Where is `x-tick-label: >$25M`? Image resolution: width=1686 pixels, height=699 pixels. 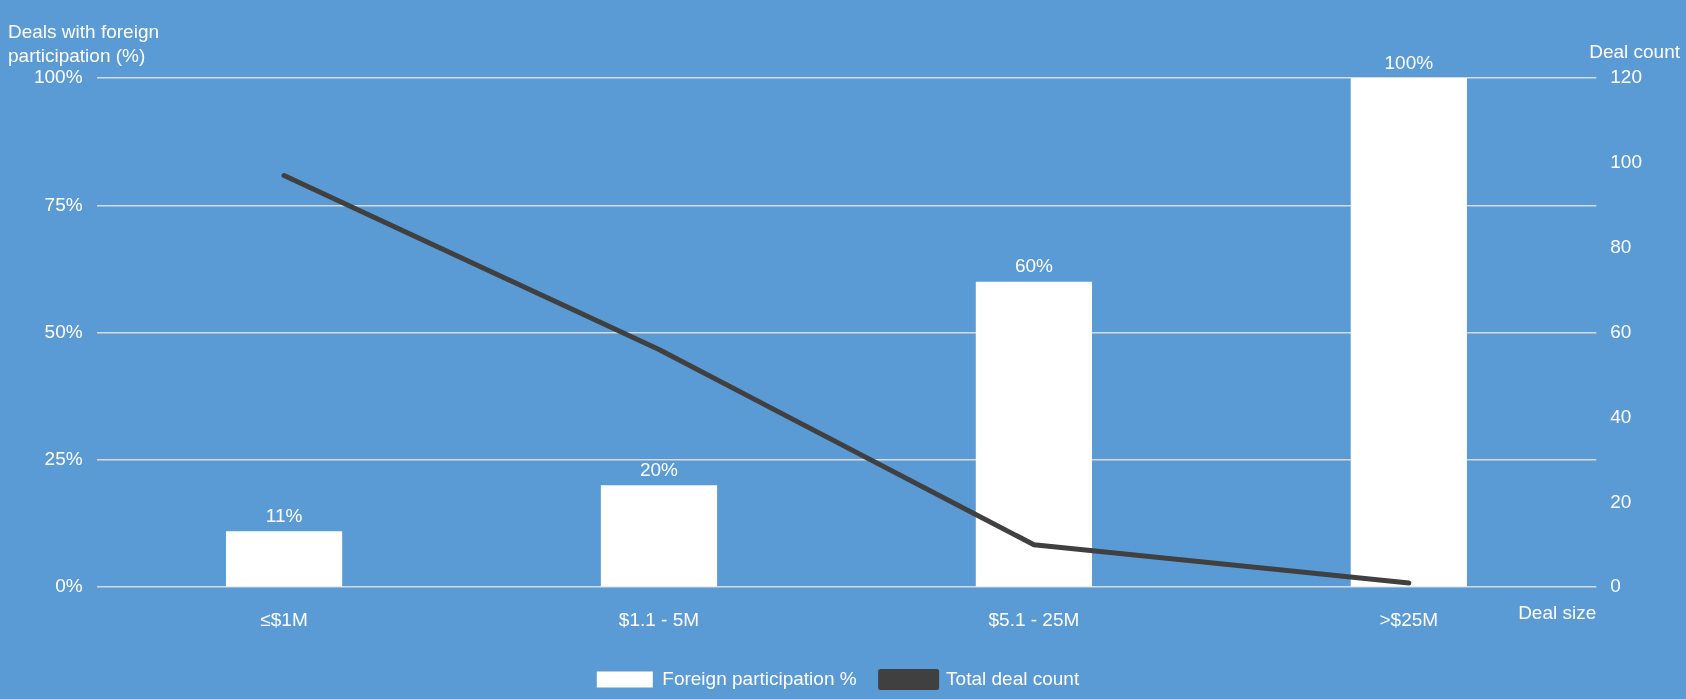 x-tick-label: >$25M is located at coordinates (1409, 619).